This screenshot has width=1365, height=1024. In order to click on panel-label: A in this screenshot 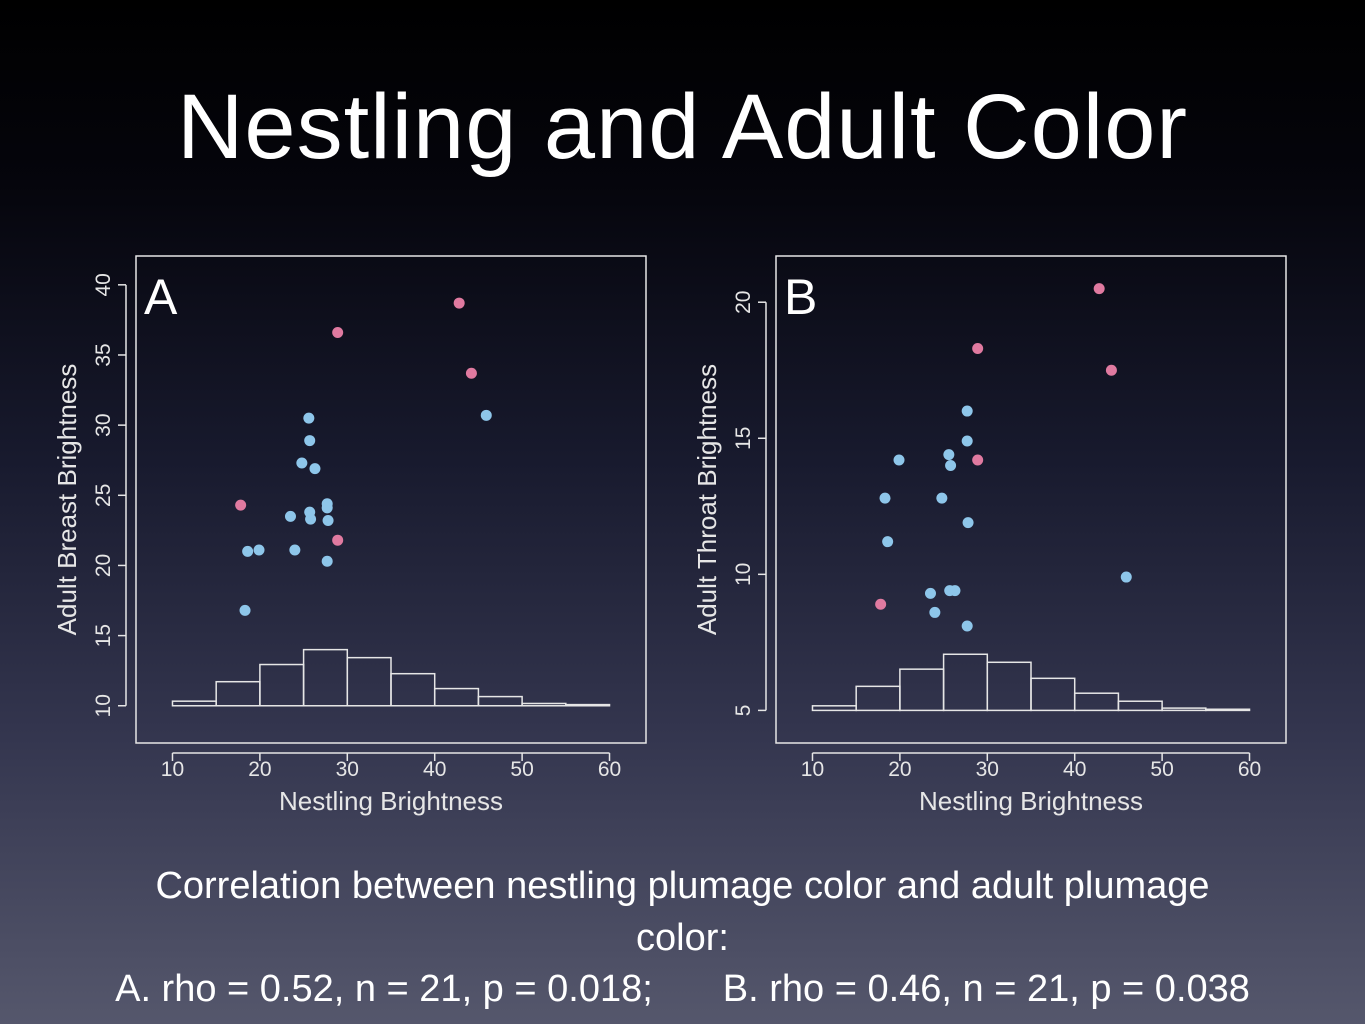, I will do `click(161, 297)`.